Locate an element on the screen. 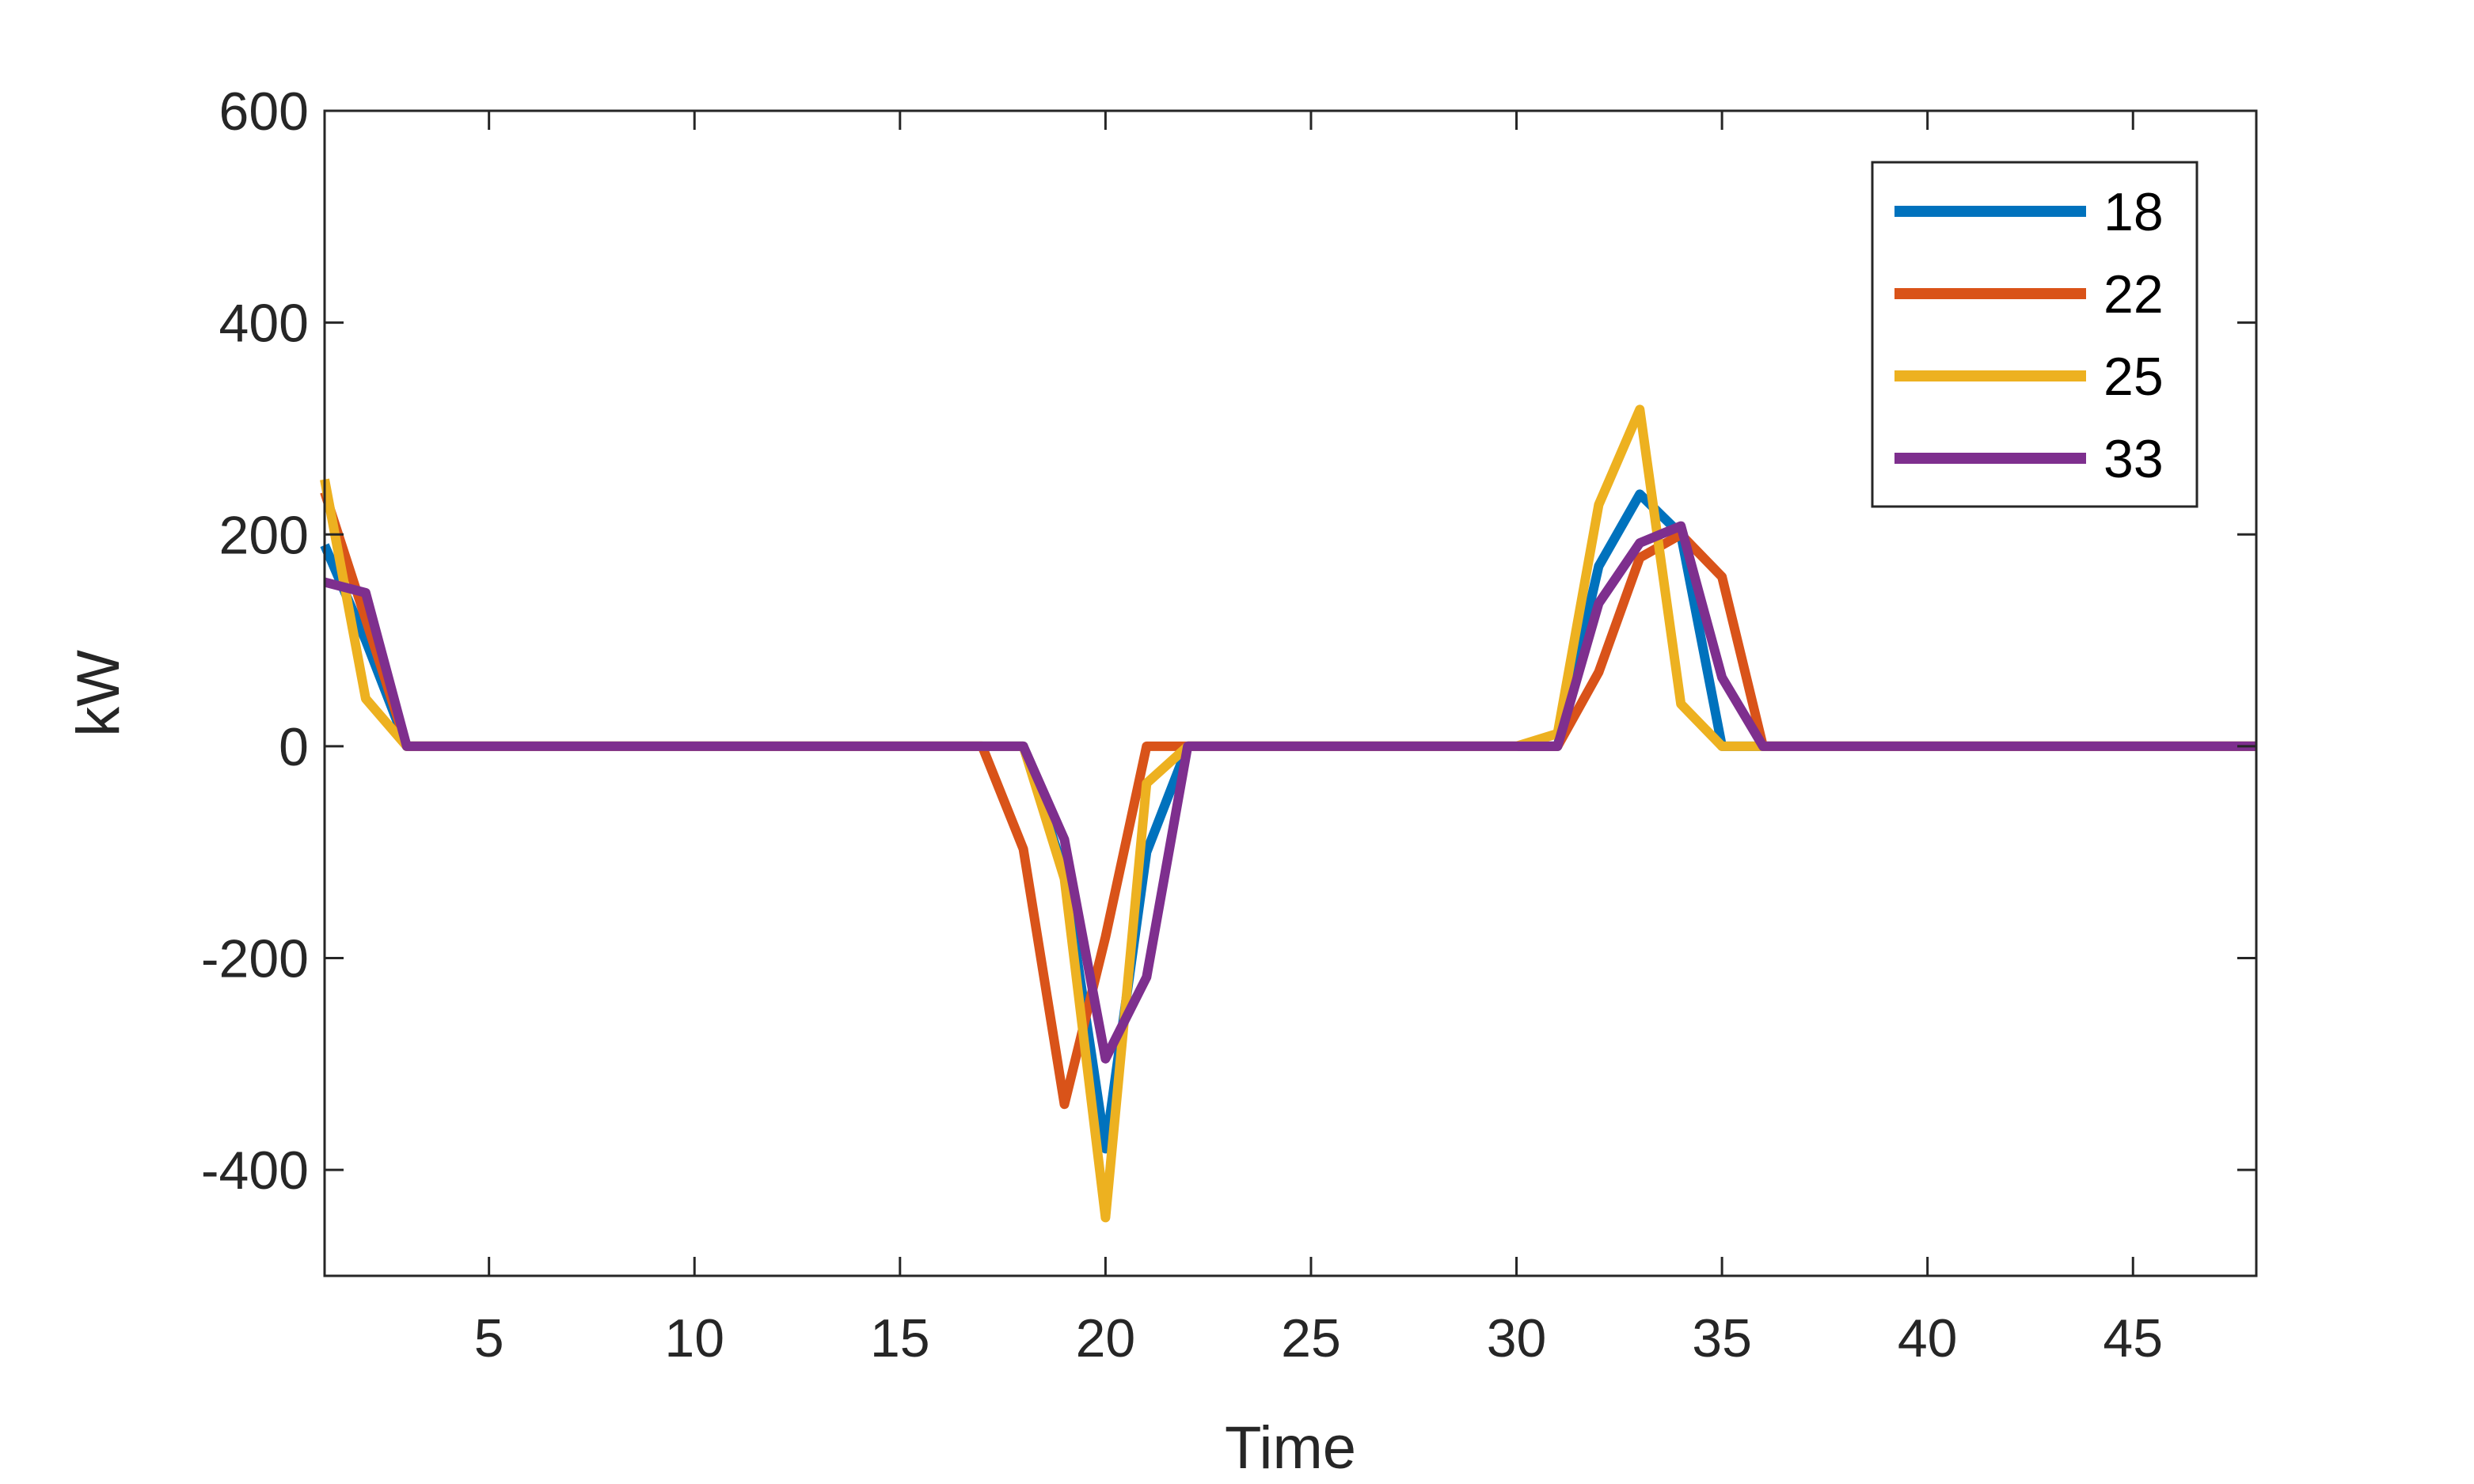  x-tick-label: 45 is located at coordinates (2133, 1338).